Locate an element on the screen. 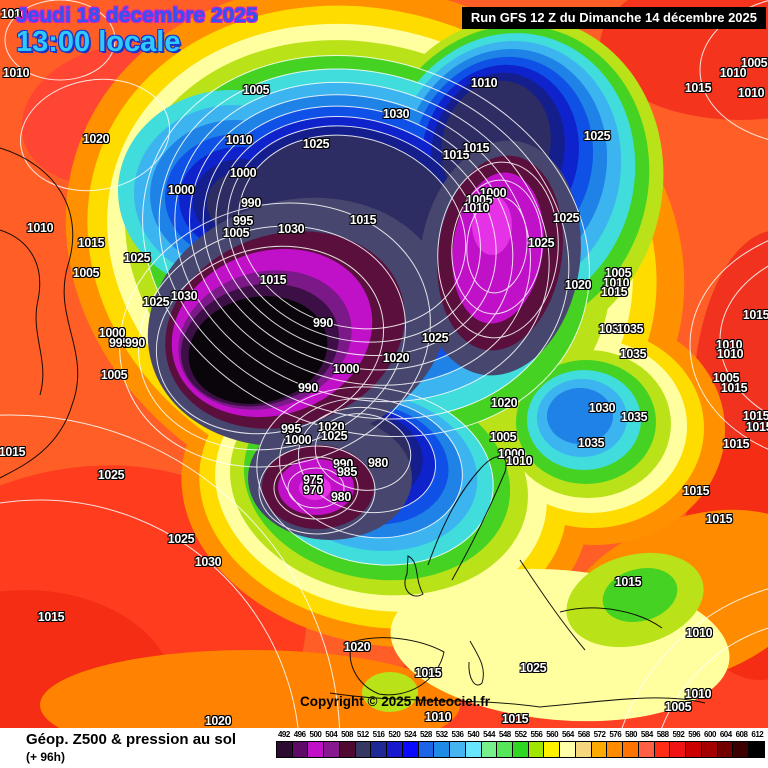 The image size is (768, 768). scale-tick-value: 592 is located at coordinates (678, 734).